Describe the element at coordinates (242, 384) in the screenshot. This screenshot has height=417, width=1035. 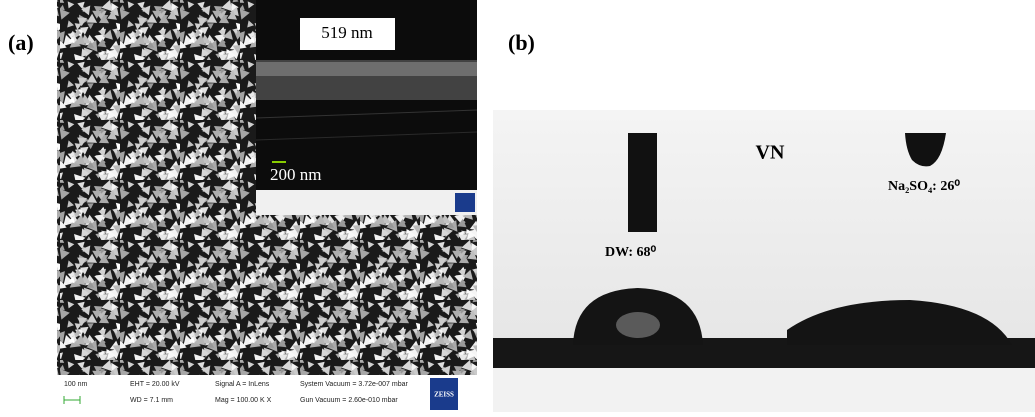
I see `footer-text: Signal A = InLens` at that location.